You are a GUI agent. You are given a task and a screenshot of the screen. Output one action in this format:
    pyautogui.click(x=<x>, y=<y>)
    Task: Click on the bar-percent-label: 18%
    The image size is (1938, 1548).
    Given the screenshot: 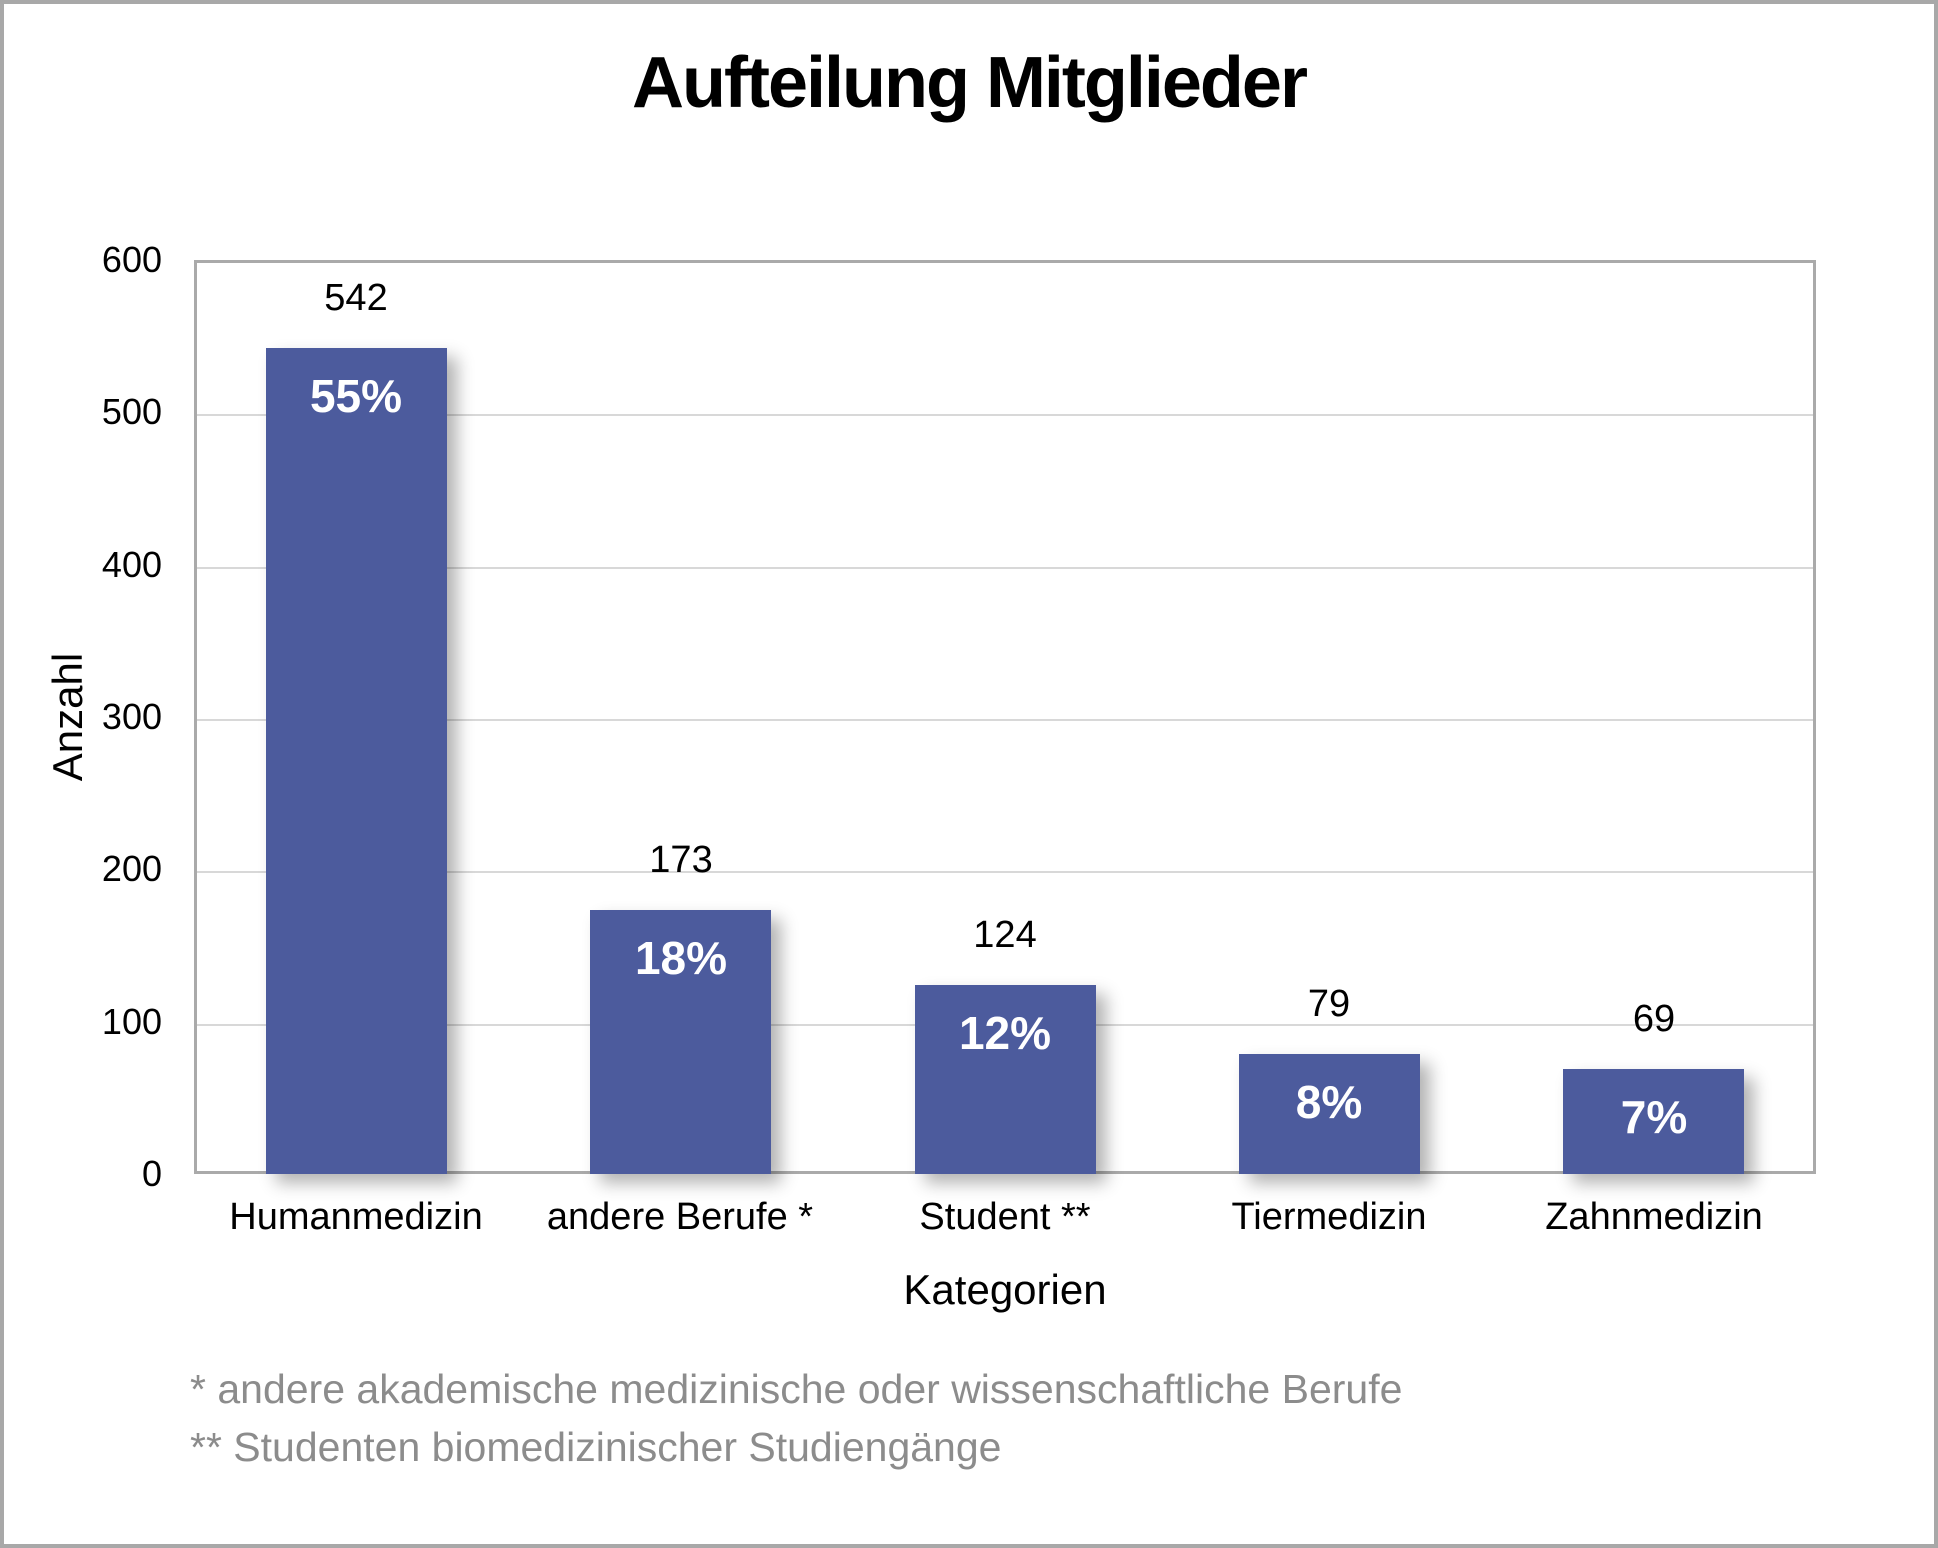 What is the action you would take?
    pyautogui.click(x=681, y=958)
    